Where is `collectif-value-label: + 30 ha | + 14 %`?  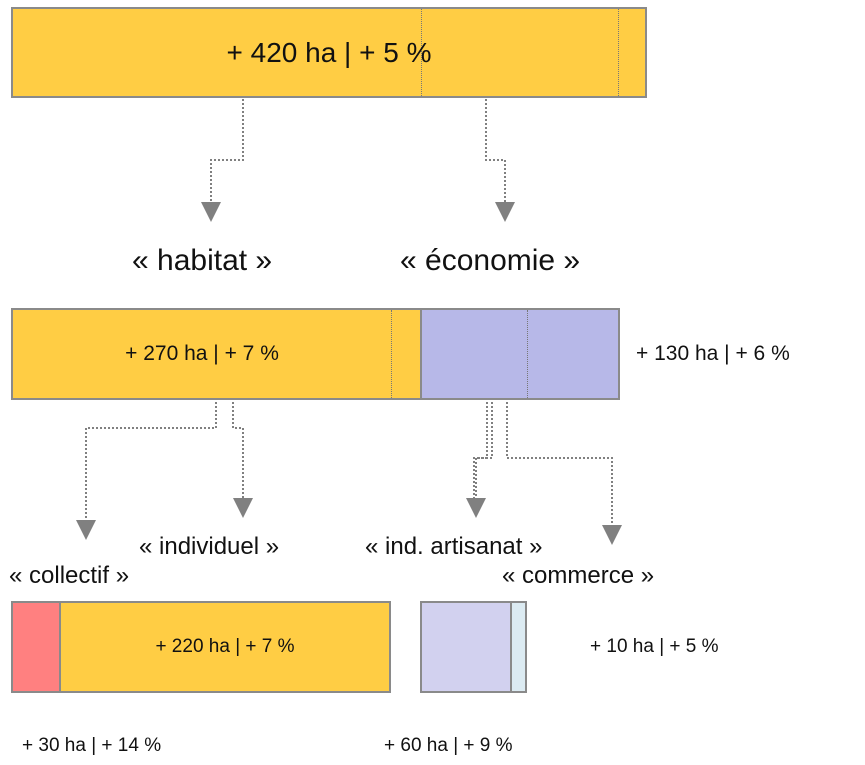
collectif-value-label: + 30 ha | + 14 % is located at coordinates (92, 745).